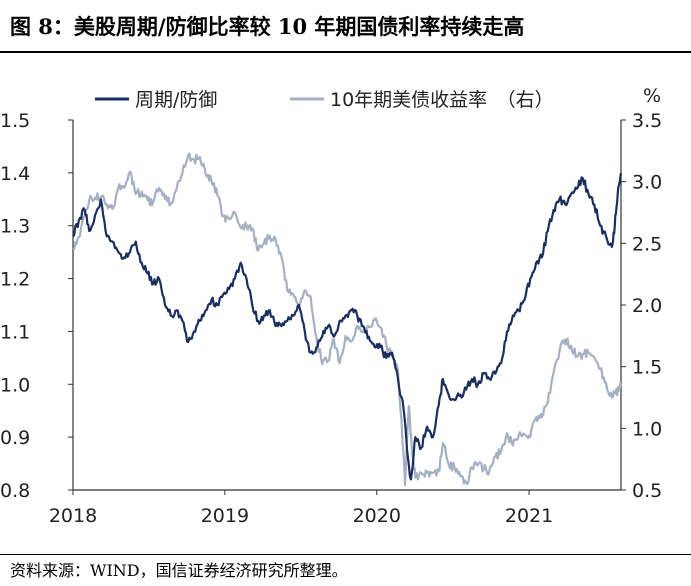  Describe the element at coordinates (345, 554) in the screenshot. I see `footer-divider` at that location.